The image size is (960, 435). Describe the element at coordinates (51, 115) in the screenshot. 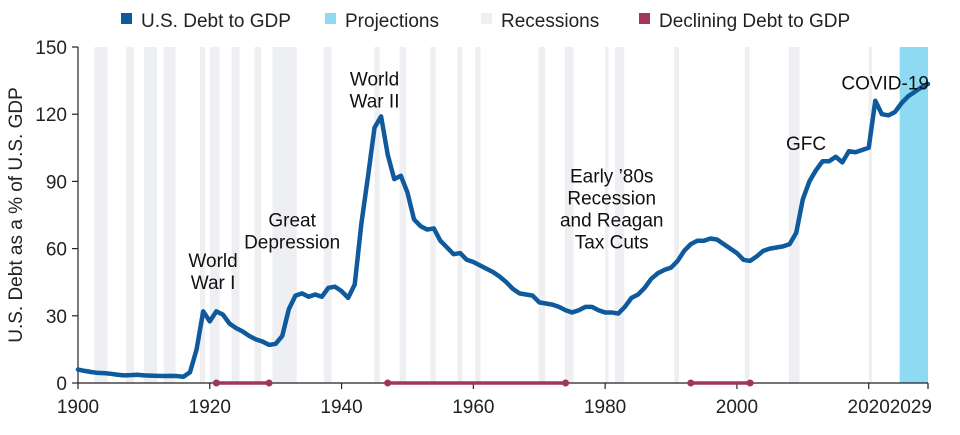

I see `y-tick-label: 120` at that location.